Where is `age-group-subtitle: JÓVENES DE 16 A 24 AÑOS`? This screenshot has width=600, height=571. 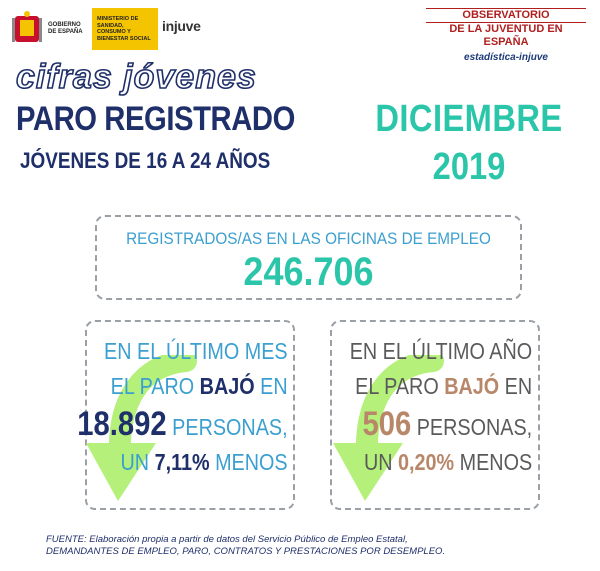
age-group-subtitle: JÓVENES DE 16 A 24 AÑOS is located at coordinates (145, 160).